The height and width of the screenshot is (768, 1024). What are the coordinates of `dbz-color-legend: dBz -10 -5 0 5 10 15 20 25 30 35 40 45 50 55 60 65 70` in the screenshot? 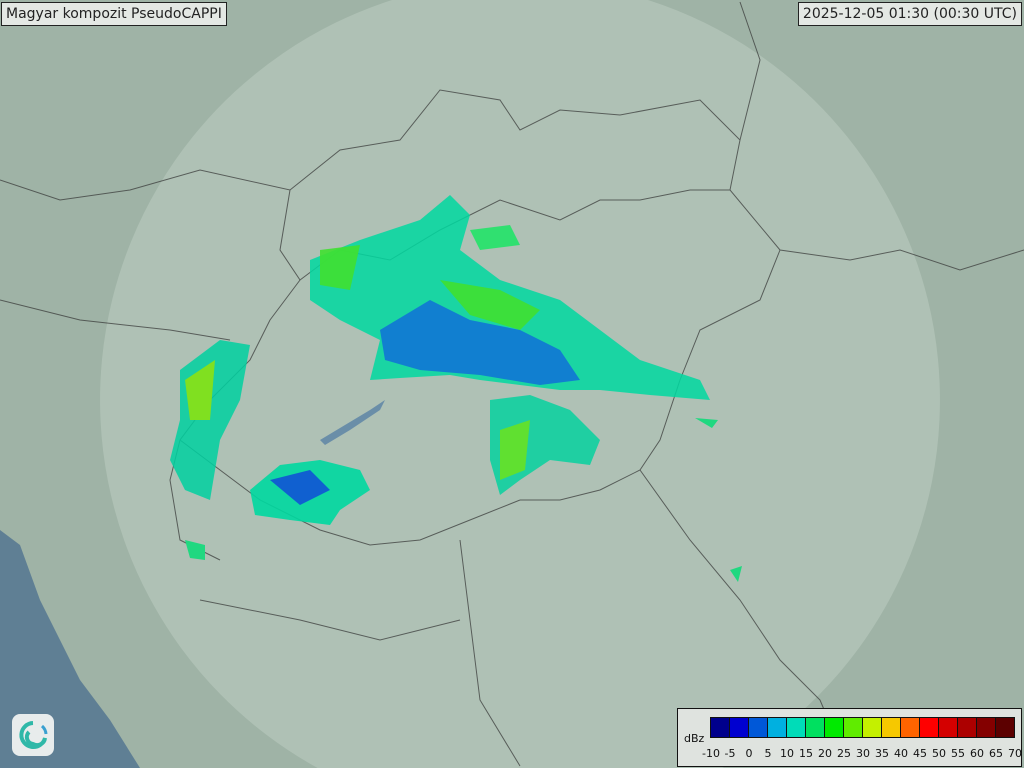 It's located at (849, 737).